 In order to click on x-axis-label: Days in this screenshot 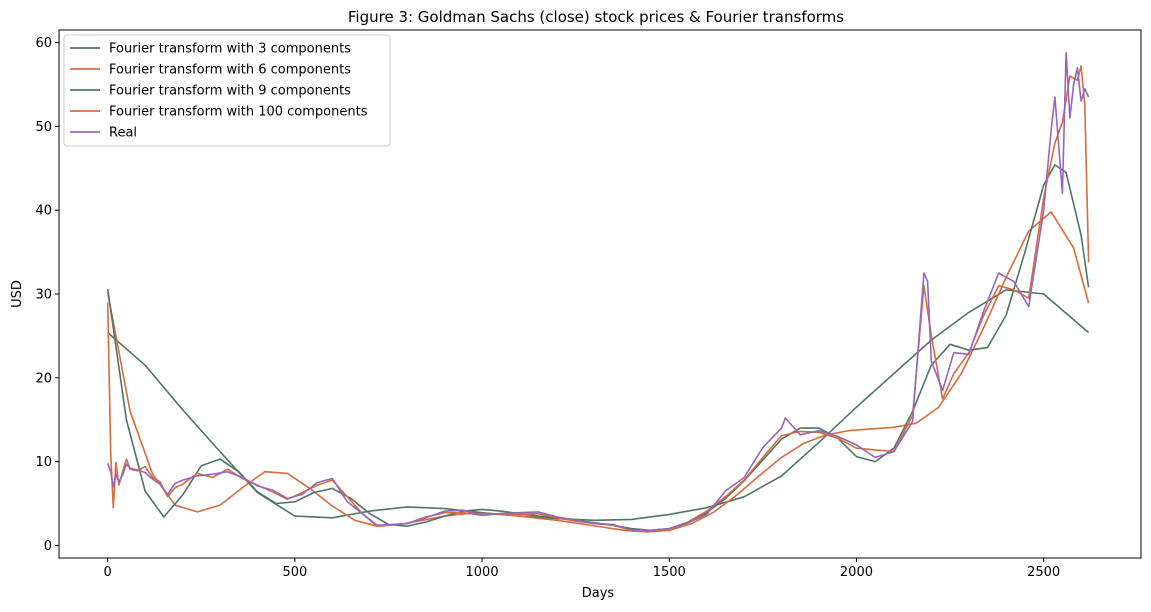, I will do `click(598, 593)`.